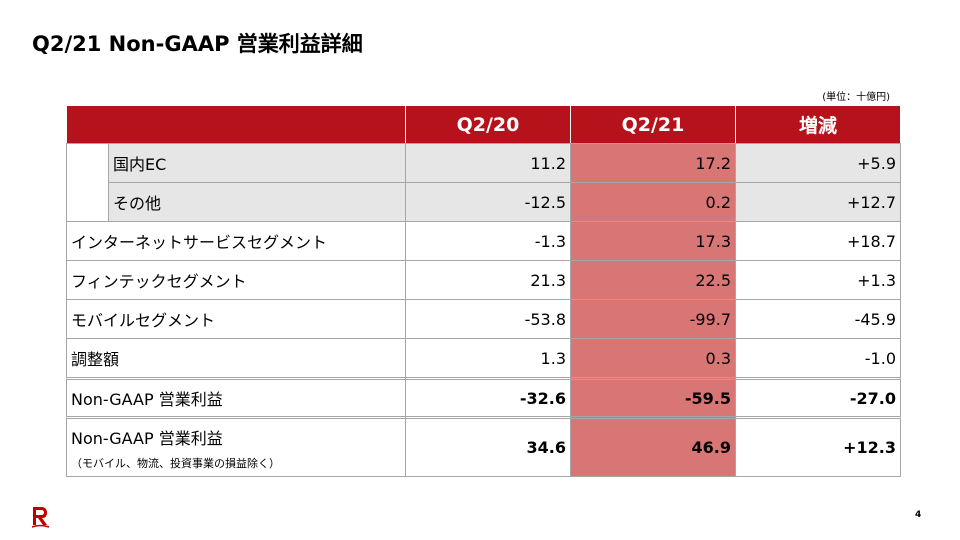 The height and width of the screenshot is (540, 960). Describe the element at coordinates (818, 202) in the screenshot. I see `value-cell: +12.7` at that location.